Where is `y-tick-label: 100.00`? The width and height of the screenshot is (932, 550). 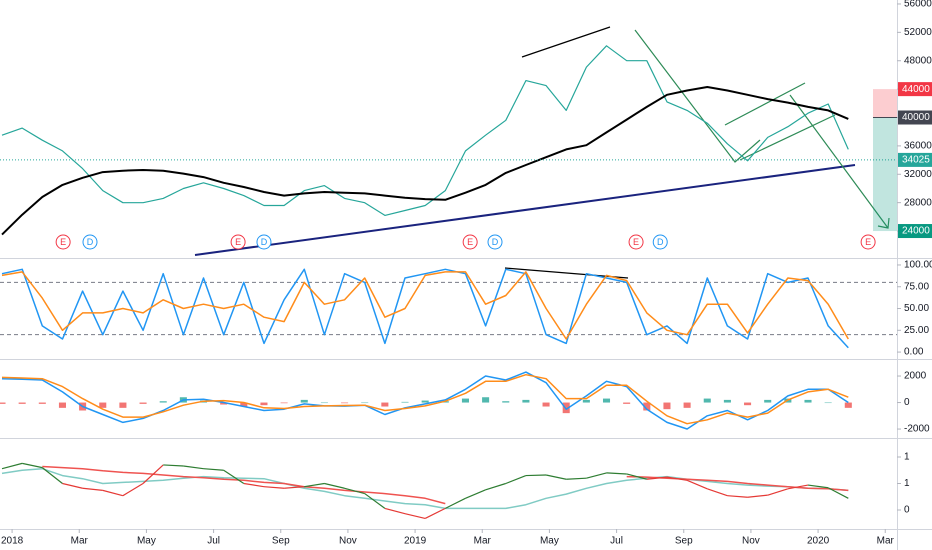 y-tick-label: 100.00 is located at coordinates (918, 265).